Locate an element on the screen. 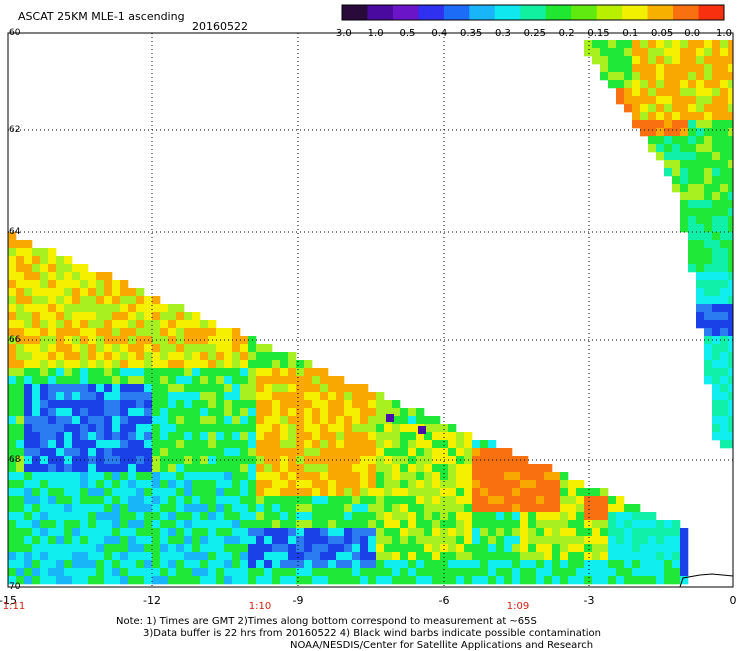  time-label: 1:11 is located at coordinates (14, 606).